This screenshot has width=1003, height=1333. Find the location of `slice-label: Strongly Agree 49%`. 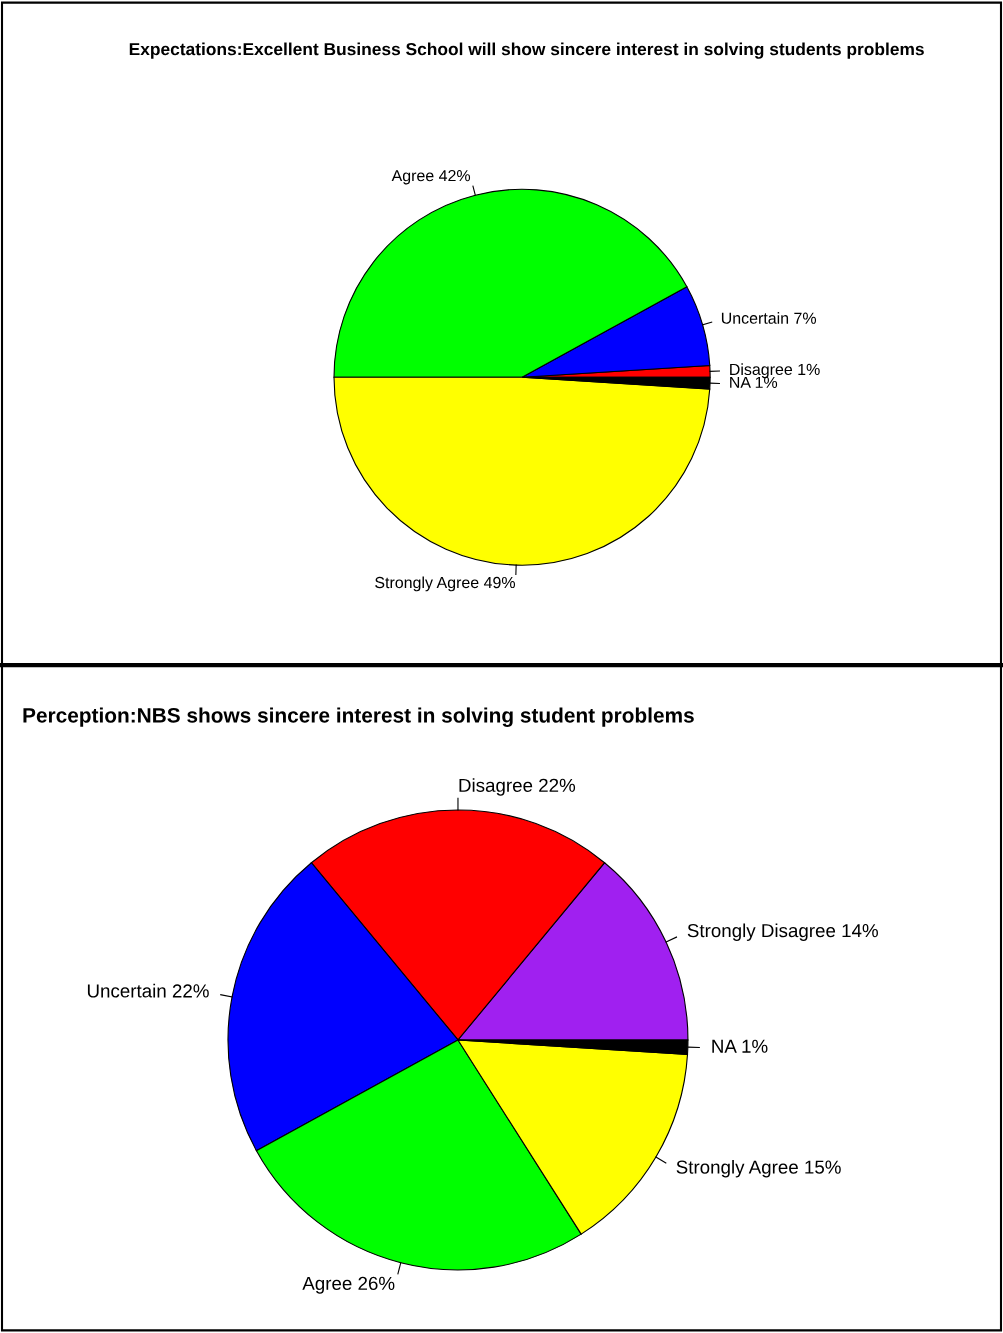

slice-label: Strongly Agree 49% is located at coordinates (445, 584).